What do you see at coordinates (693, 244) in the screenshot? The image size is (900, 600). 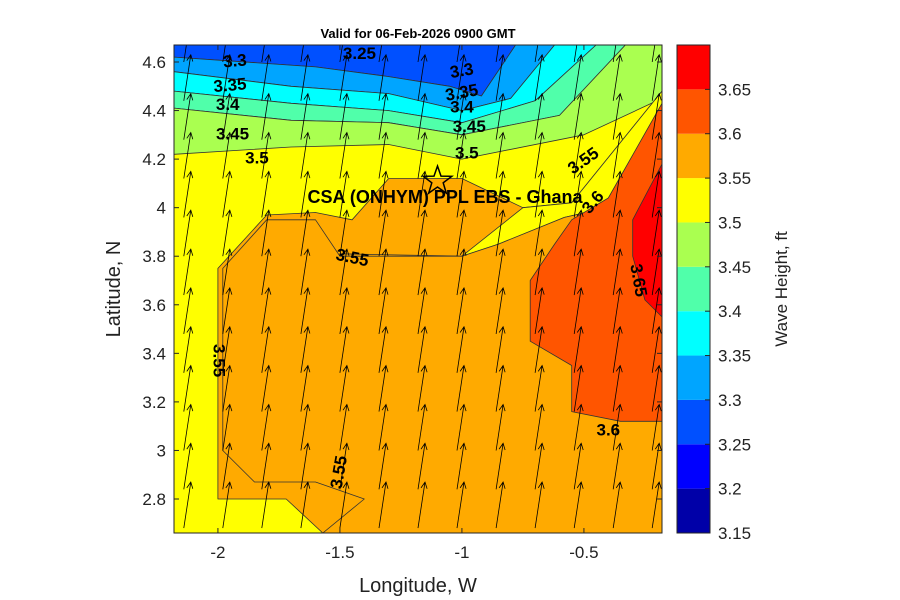 I see `colorbar-swatch-3.45` at bounding box center [693, 244].